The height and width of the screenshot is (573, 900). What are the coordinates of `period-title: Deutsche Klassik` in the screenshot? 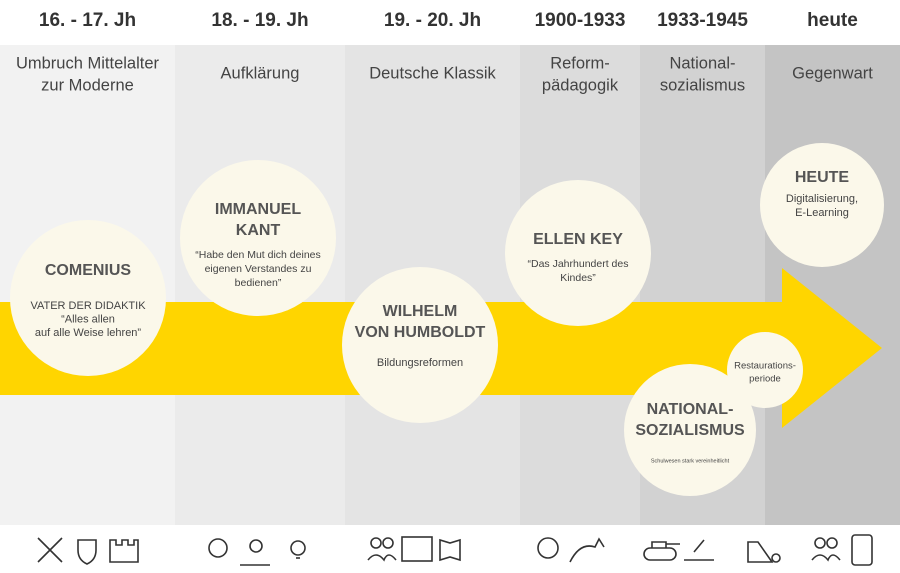 It's located at (432, 73).